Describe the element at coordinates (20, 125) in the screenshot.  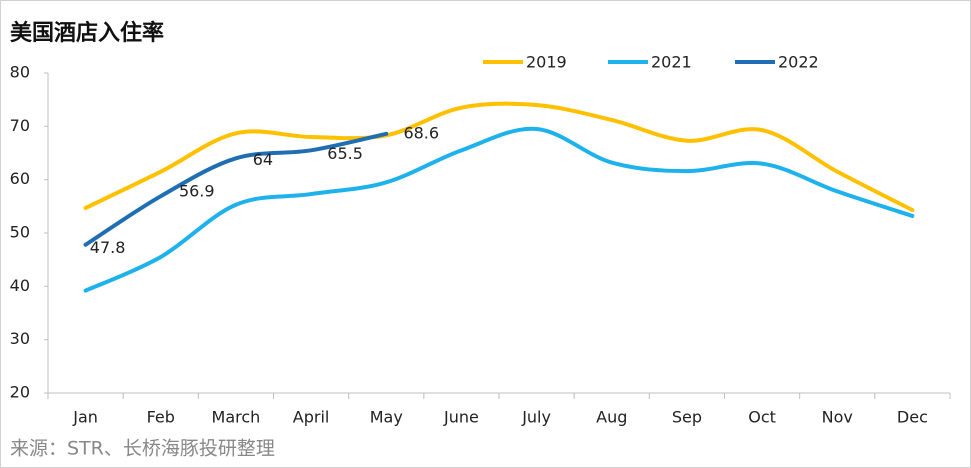
I see `y-tick-label: 70` at that location.